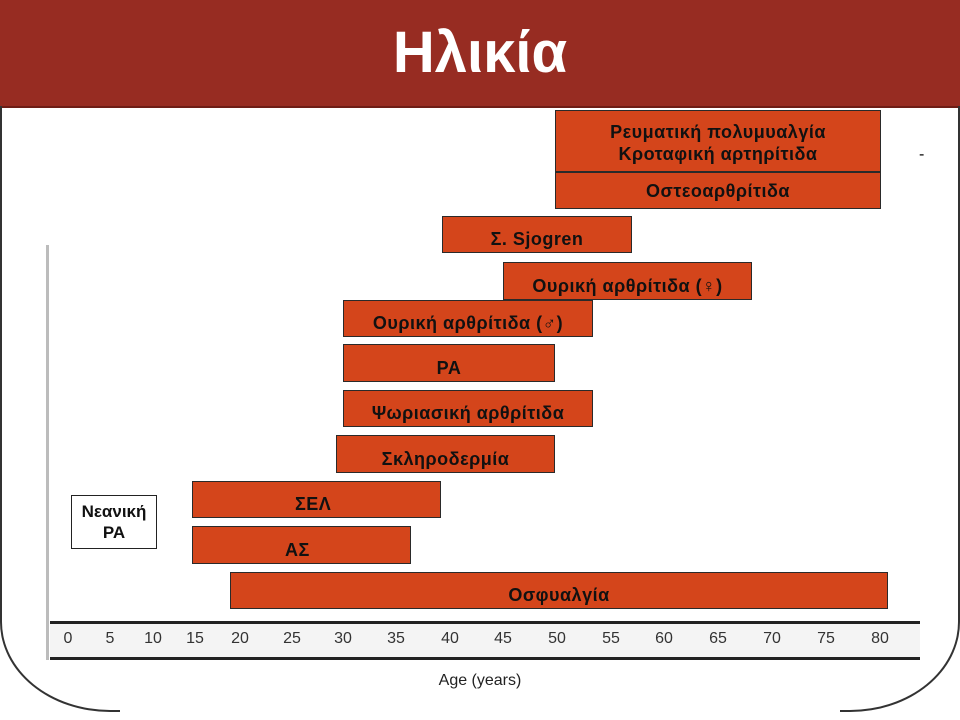 This screenshot has width=960, height=720. I want to click on page-title: Ηλικία, so click(480, 52).